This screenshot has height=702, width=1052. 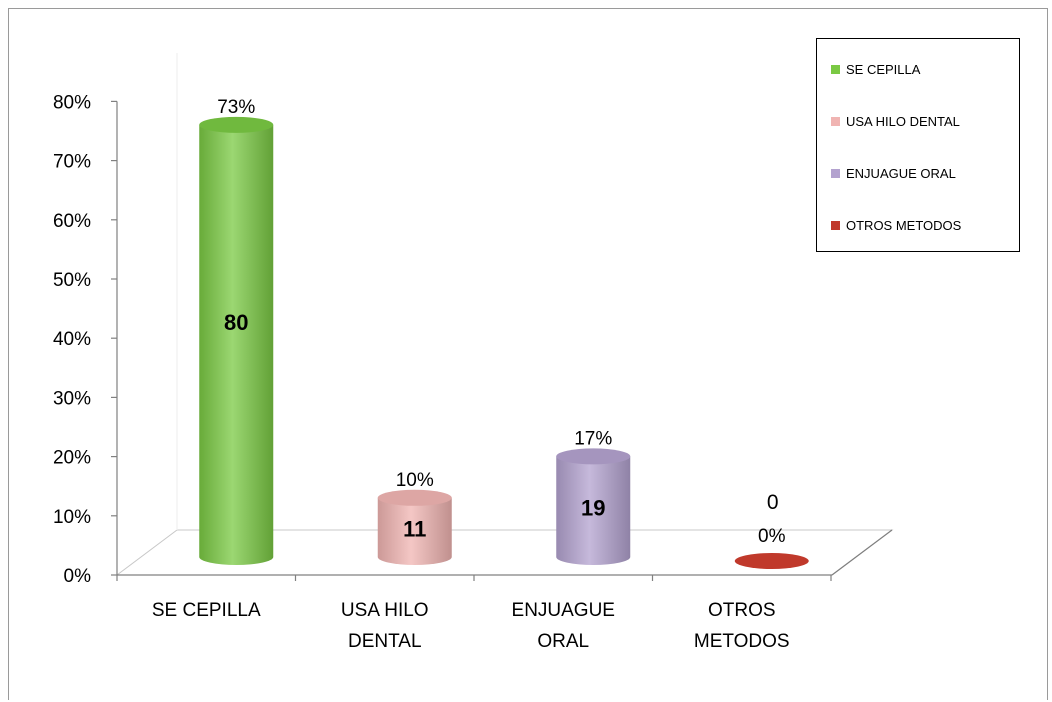 What do you see at coordinates (206, 610) in the screenshot?
I see `x-category-label: SE CEPILLA` at bounding box center [206, 610].